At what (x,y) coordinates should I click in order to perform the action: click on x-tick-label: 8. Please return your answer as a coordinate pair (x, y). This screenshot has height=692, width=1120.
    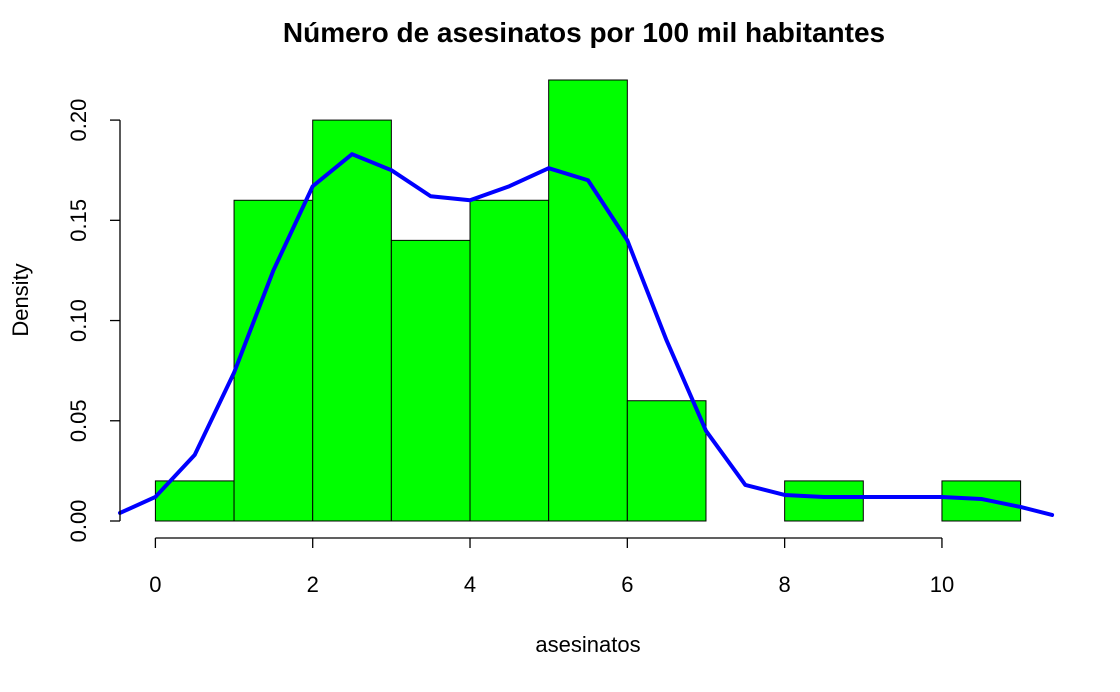
    Looking at the image, I should click on (785, 584).